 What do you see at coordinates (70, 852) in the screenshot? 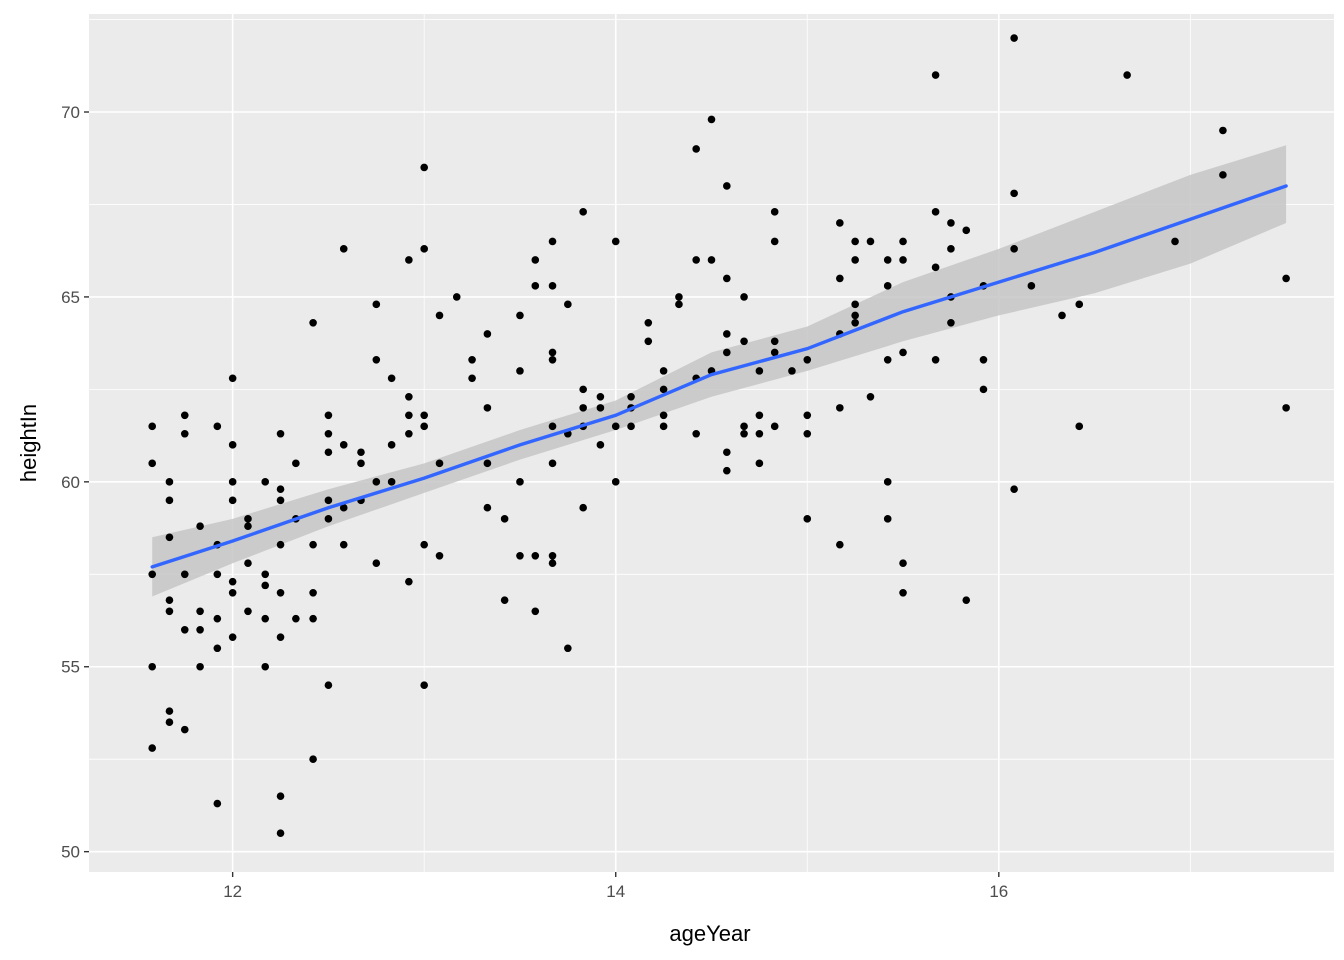
I see `y-tick-label: 50` at bounding box center [70, 852].